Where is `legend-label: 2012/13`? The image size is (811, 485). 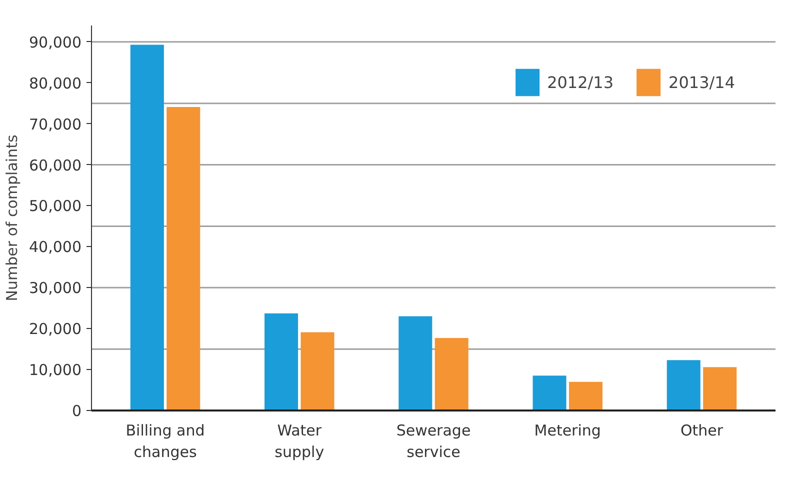 legend-label: 2012/13 is located at coordinates (580, 82).